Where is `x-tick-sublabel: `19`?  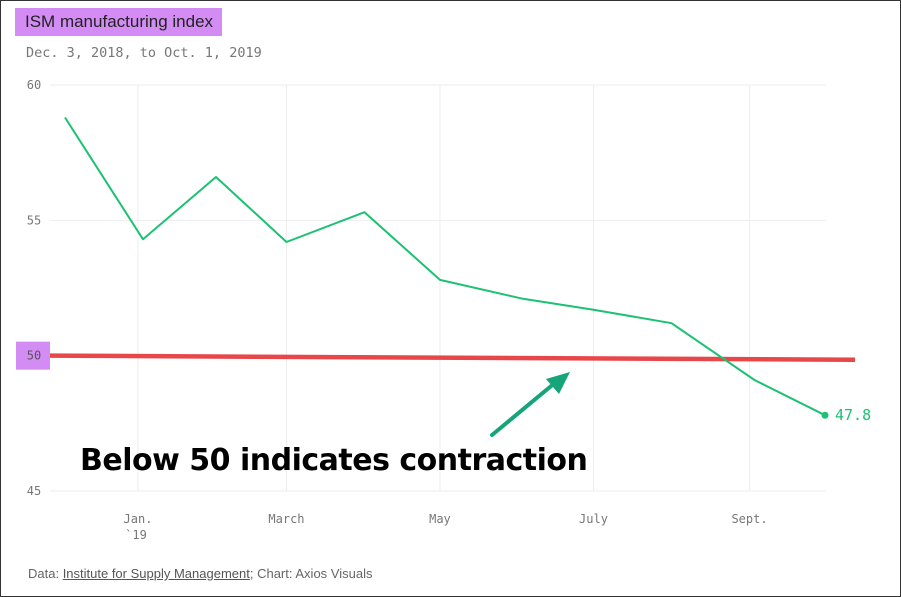 x-tick-sublabel: `19 is located at coordinates (136, 535).